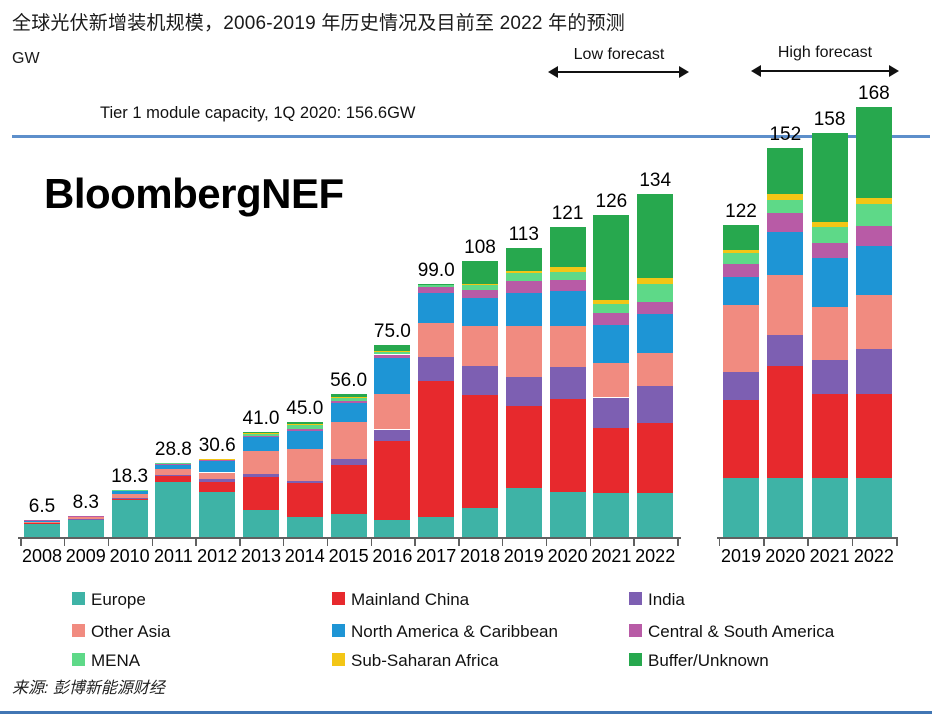  Describe the element at coordinates (874, 93) in the screenshot. I see `bar-total-label-2022: 168` at that location.